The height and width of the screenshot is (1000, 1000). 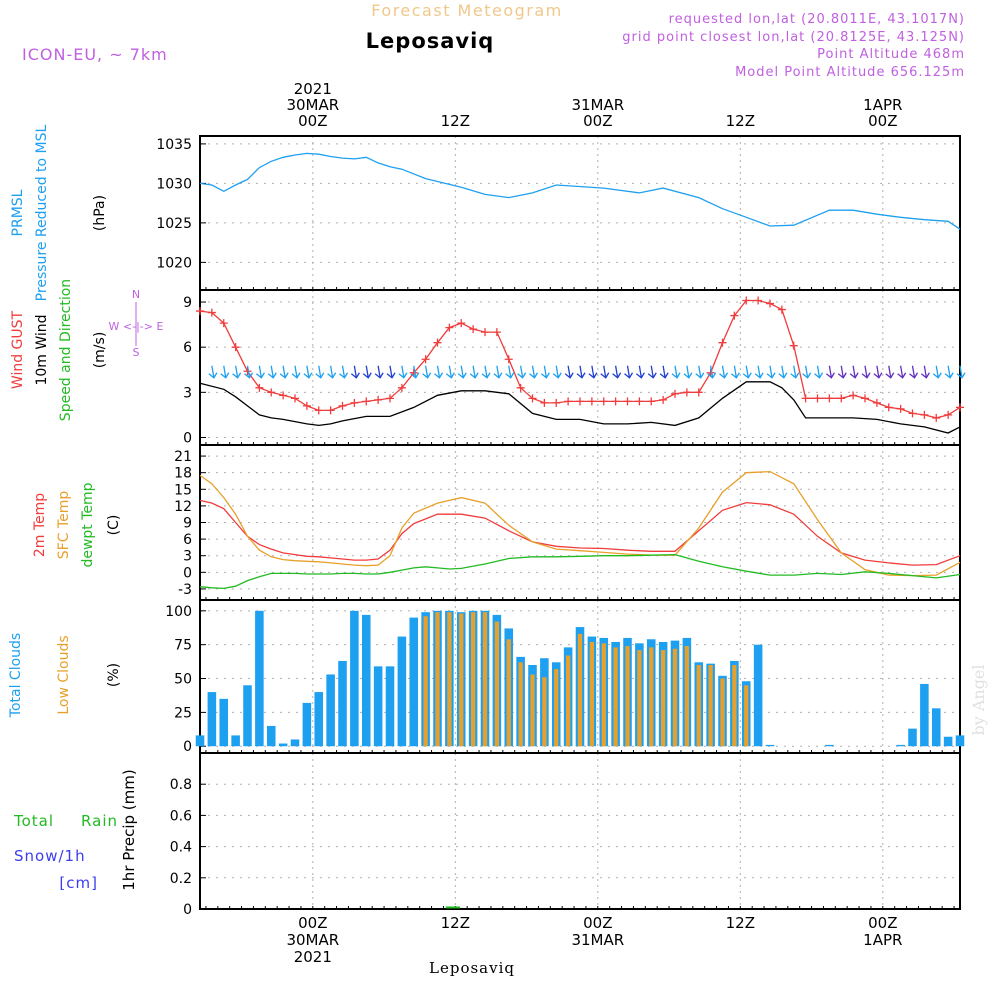 What do you see at coordinates (580, 571) in the screenshot?
I see `series-dewpt-temp` at bounding box center [580, 571].